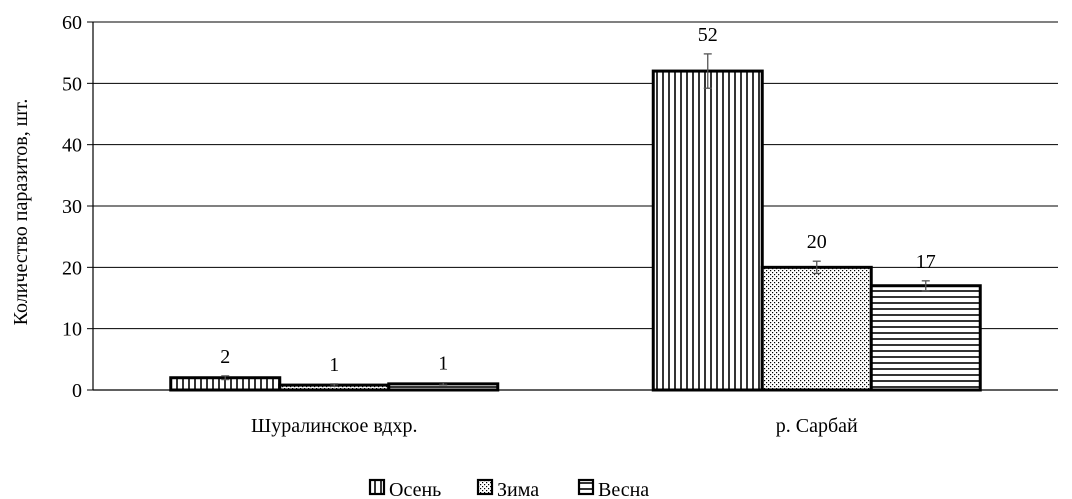 The width and height of the screenshot is (1072, 499). I want to click on y-tick-label: 50, so click(72, 84).